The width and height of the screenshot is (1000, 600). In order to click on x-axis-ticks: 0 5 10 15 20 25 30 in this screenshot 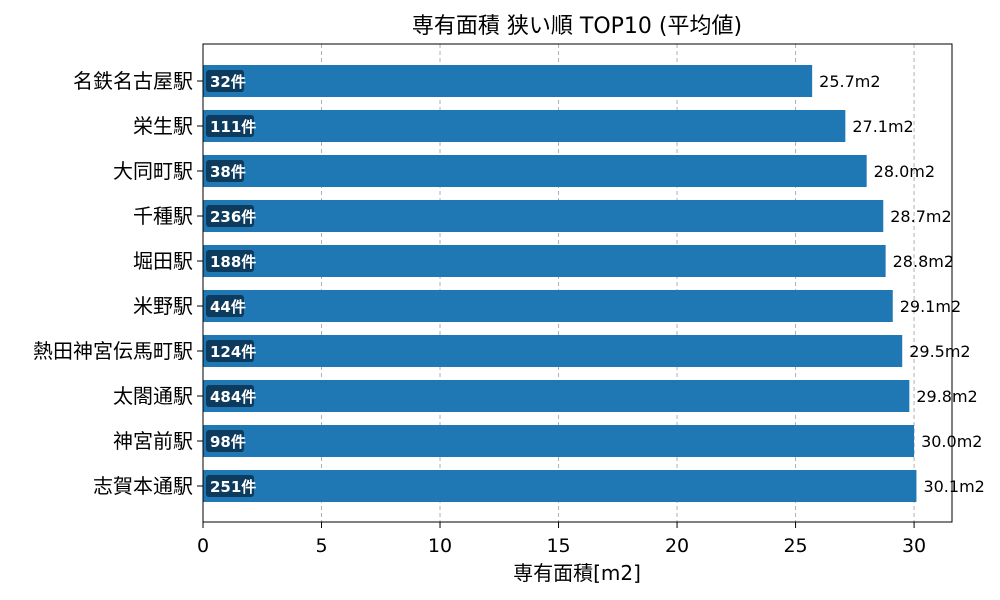, I will do `click(561, 539)`.